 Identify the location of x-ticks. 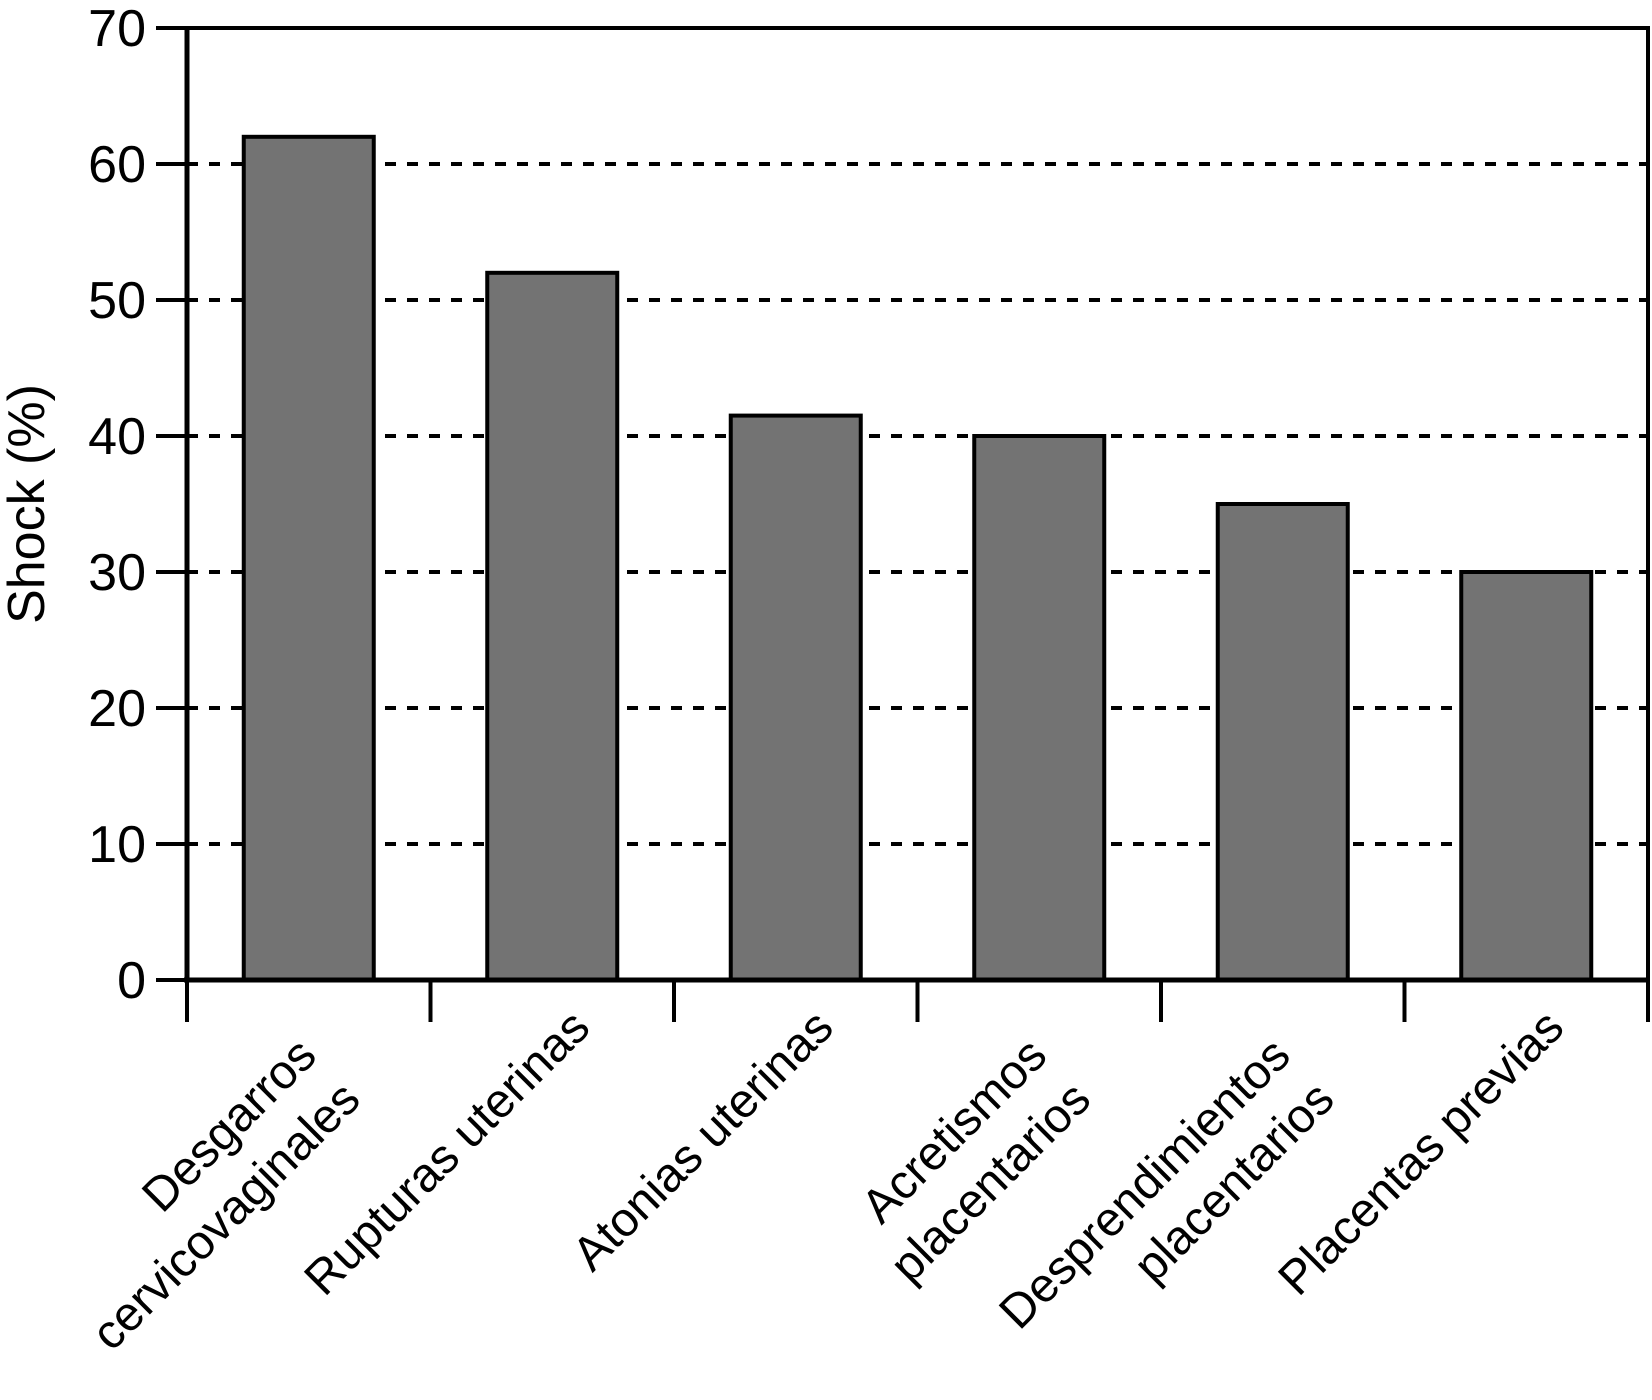
(917, 1001).